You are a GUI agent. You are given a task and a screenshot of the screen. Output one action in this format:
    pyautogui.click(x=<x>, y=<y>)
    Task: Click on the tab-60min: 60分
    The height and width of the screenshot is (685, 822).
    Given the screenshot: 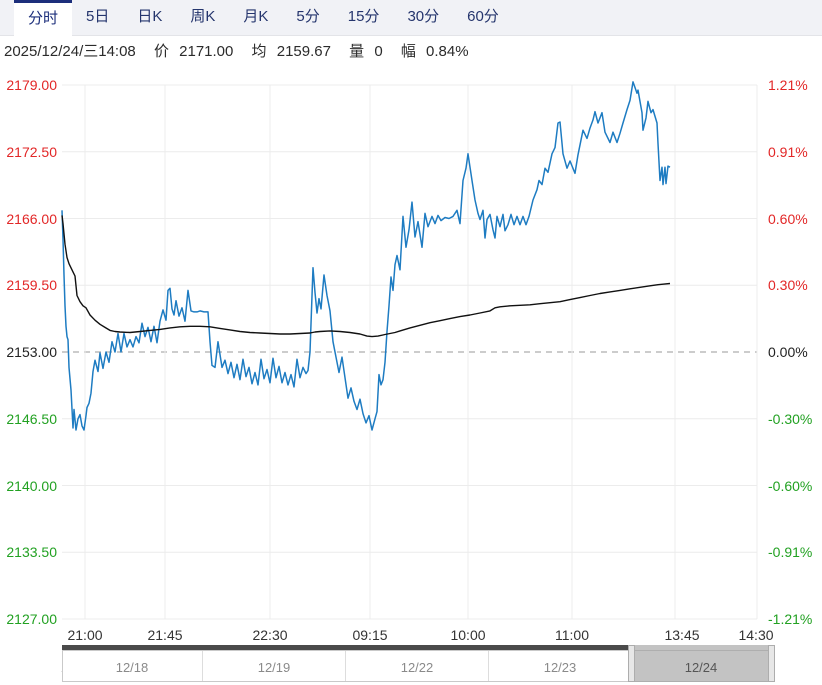 What is the action you would take?
    pyautogui.click(x=483, y=16)
    